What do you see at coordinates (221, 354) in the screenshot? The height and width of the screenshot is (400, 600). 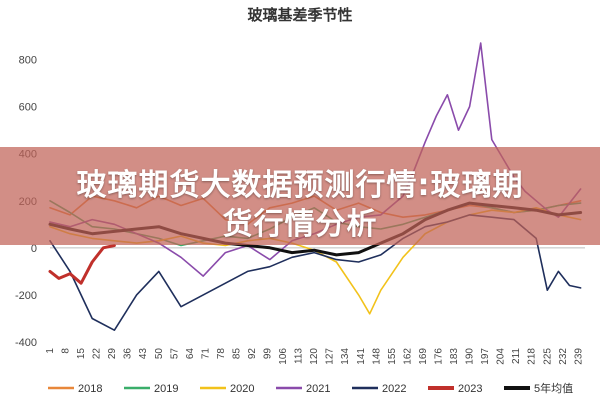 I see `x-tick-label: 78` at bounding box center [221, 354].